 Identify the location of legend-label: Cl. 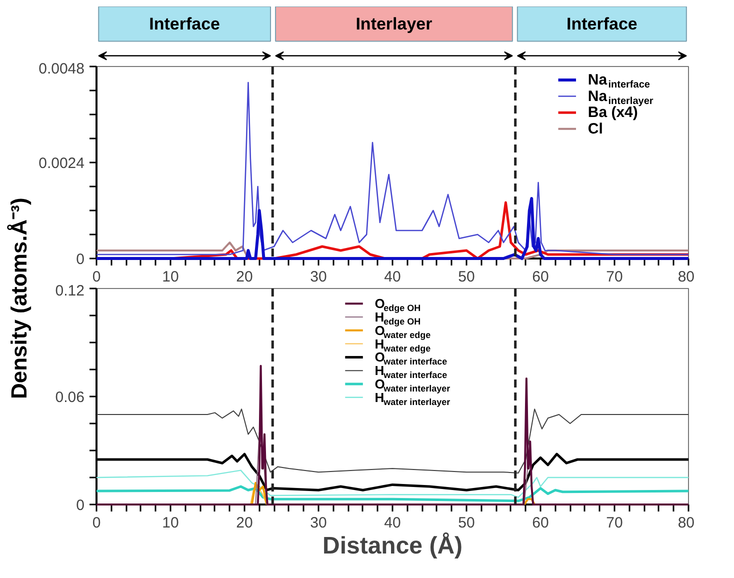
(595, 129).